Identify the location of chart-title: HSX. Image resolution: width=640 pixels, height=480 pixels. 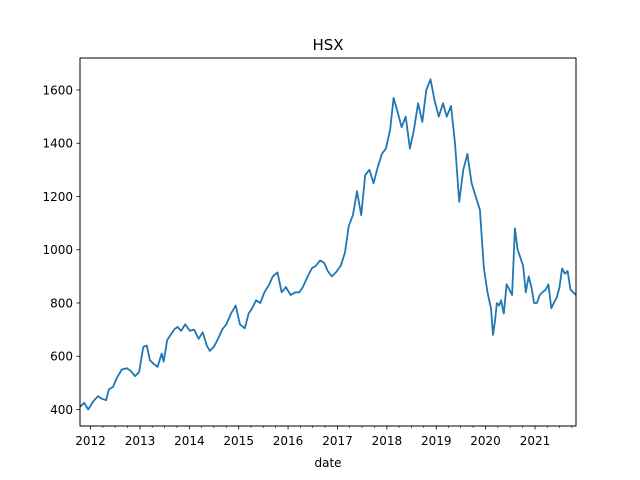
(327, 45).